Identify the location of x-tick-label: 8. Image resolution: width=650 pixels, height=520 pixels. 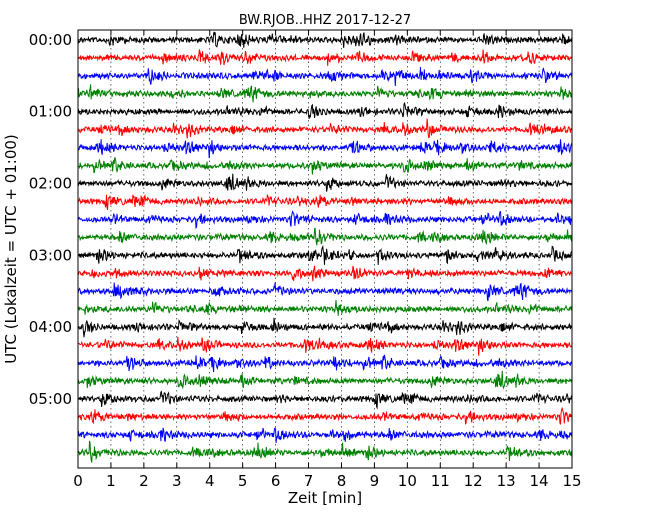
(342, 481).